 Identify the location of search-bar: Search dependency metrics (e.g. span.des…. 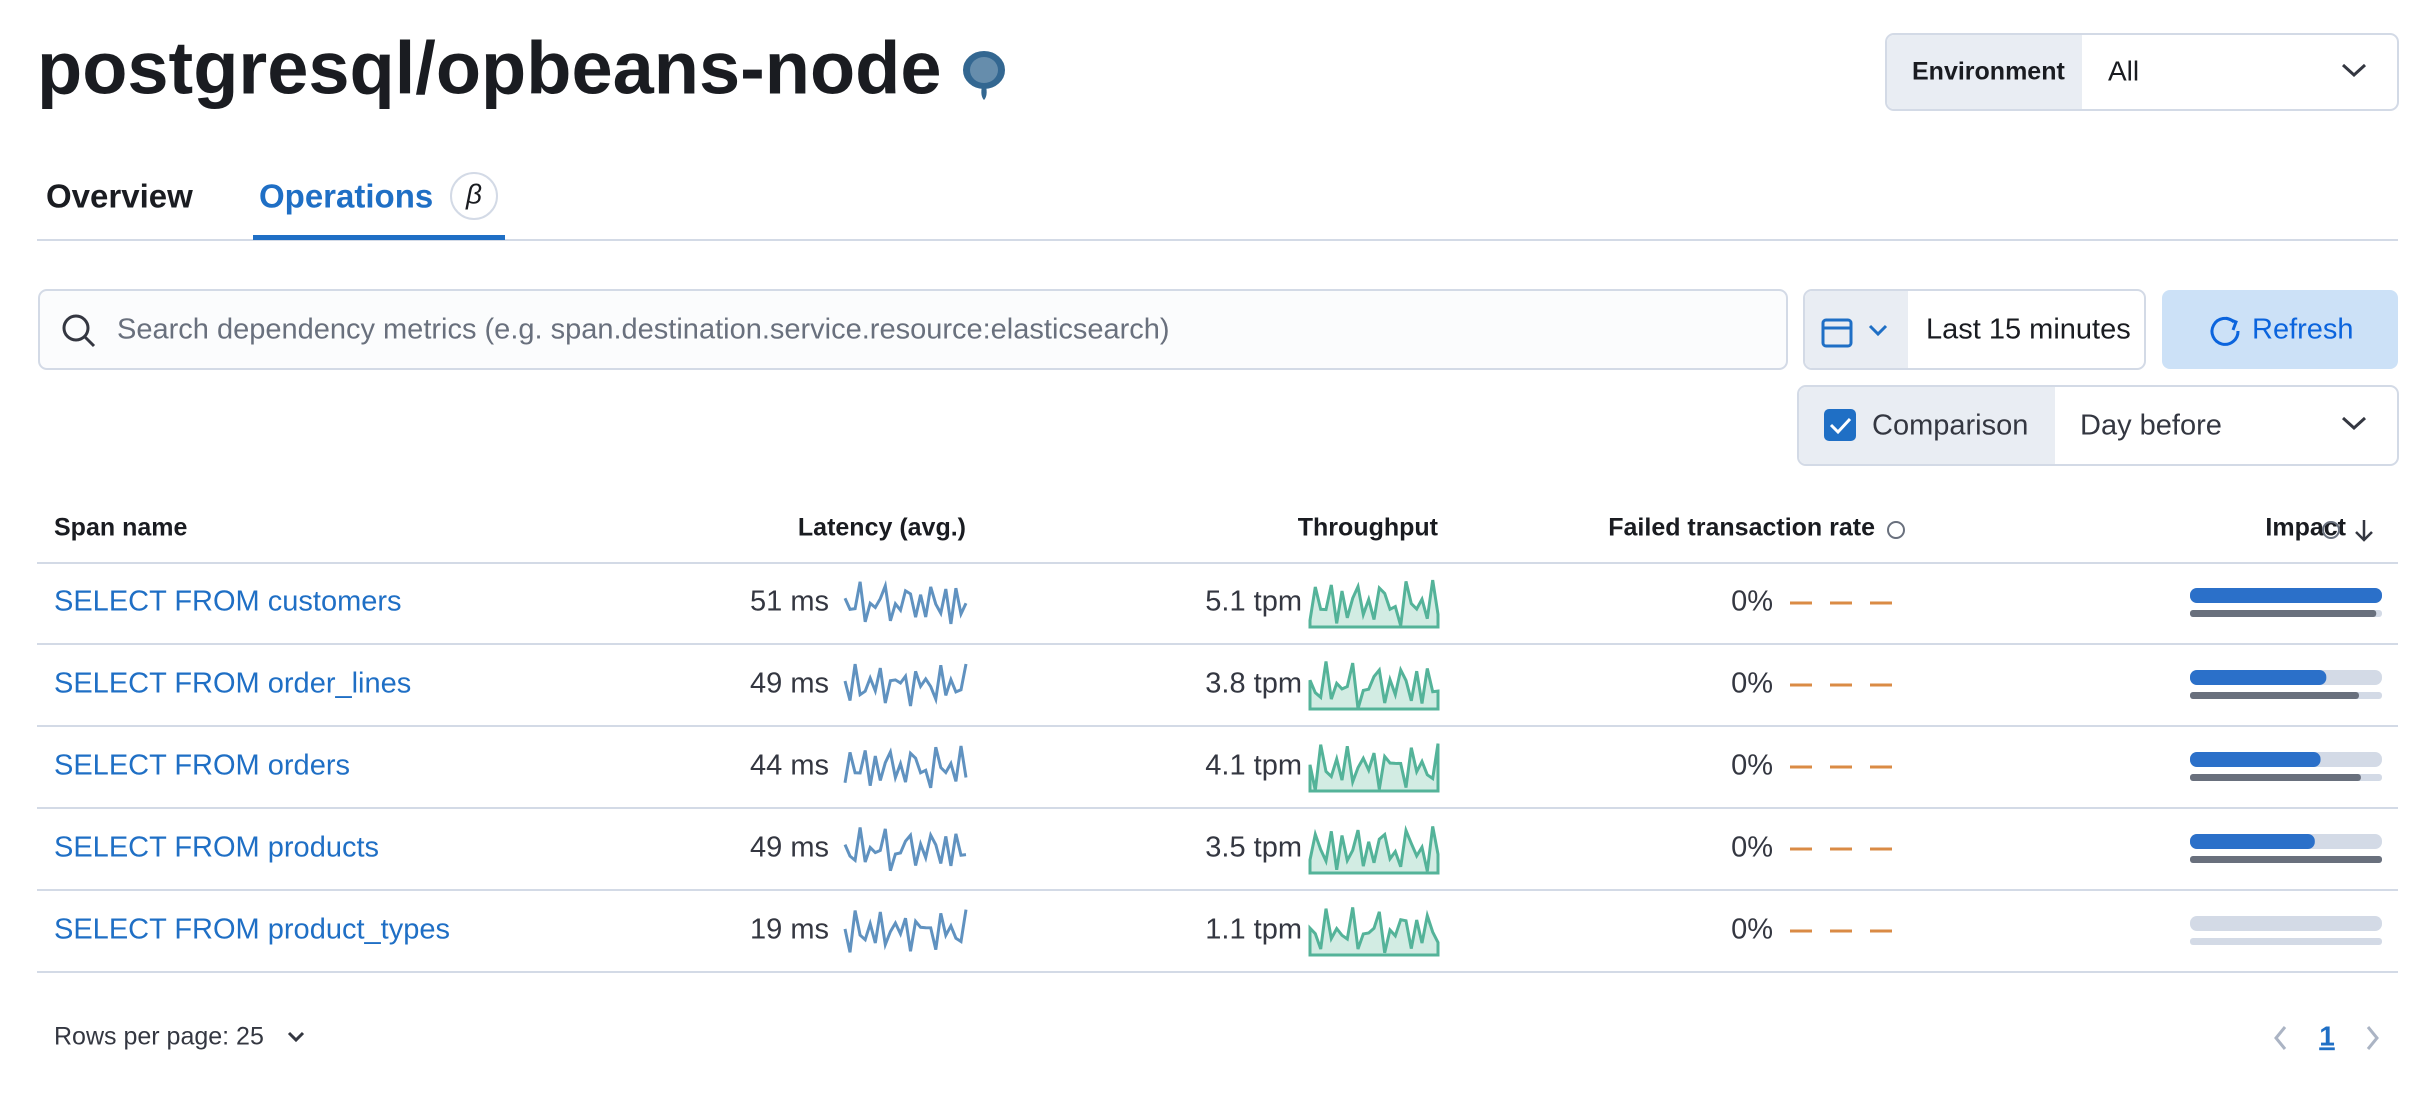
(913, 329).